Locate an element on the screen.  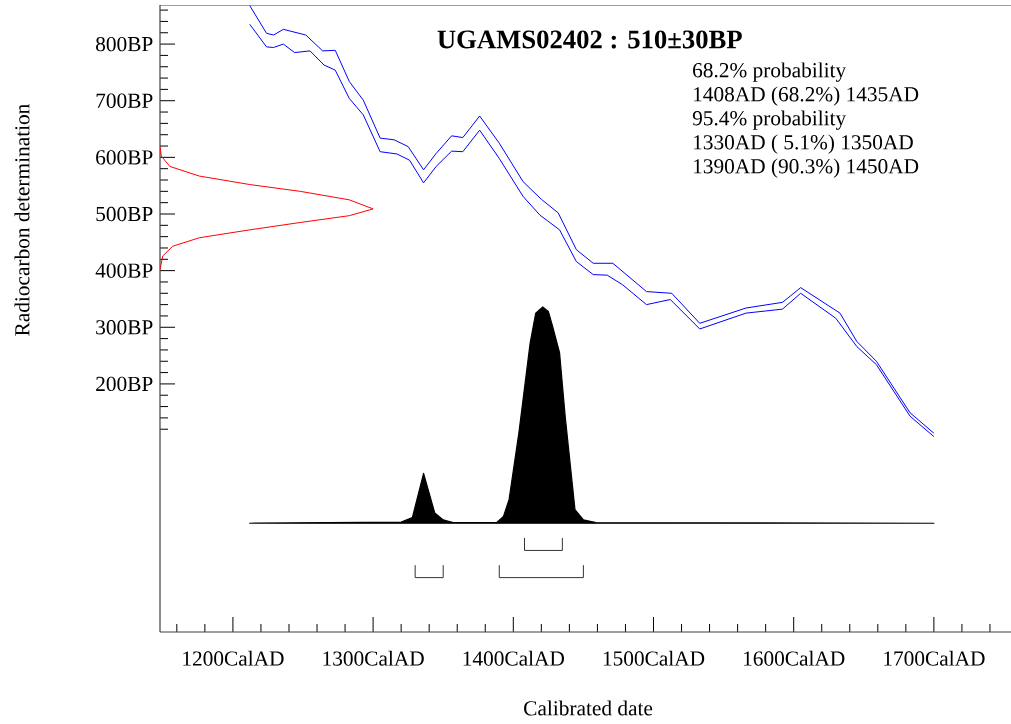
x-tick-label: 1700CalAD is located at coordinates (934, 658).